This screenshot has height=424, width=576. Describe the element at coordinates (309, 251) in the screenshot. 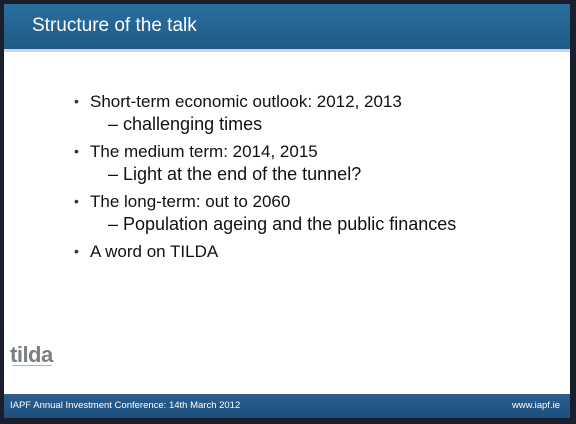

I see `bullet-point: A word on TILDA` at that location.